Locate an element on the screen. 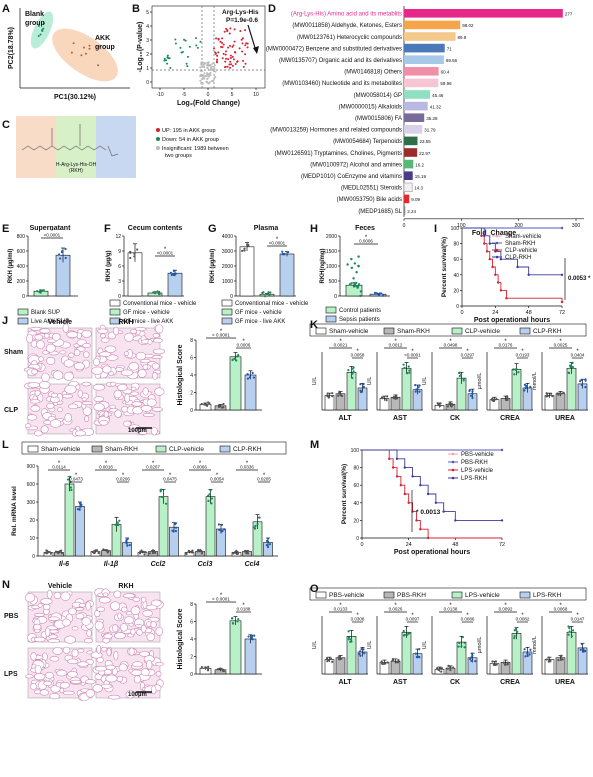 The width and height of the screenshot is (593, 777). legend-text: Insignificant: 1989 between is located at coordinates (195, 149).